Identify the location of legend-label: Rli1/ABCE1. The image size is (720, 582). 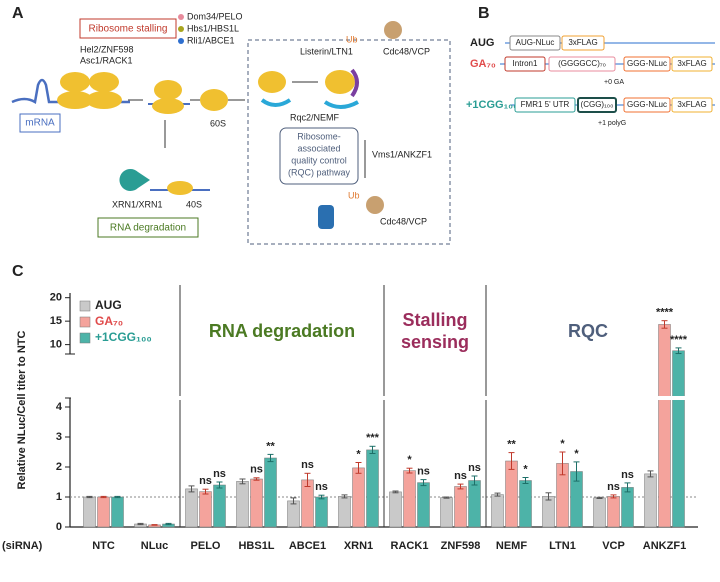
(211, 40).